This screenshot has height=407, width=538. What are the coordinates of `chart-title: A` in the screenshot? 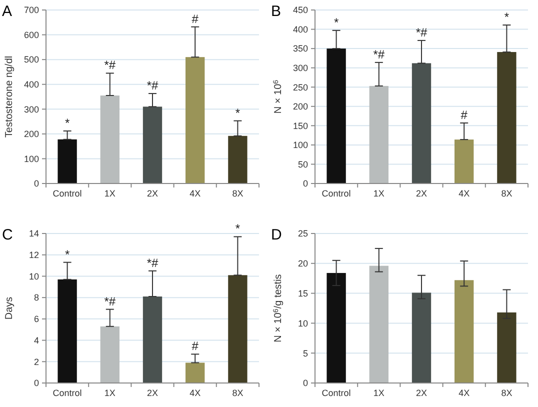 It's located at (7, 11).